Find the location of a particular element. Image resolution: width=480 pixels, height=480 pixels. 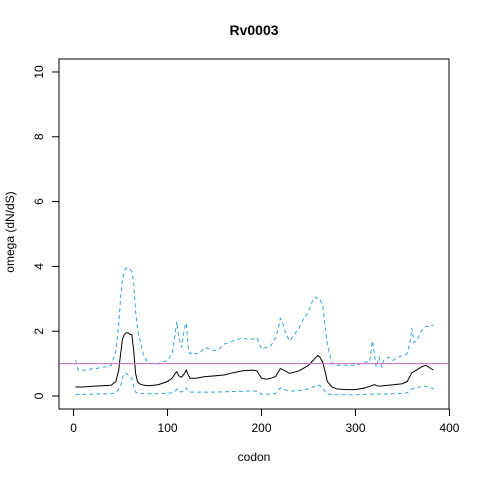

x-tick-label: 300 is located at coordinates (355, 428).